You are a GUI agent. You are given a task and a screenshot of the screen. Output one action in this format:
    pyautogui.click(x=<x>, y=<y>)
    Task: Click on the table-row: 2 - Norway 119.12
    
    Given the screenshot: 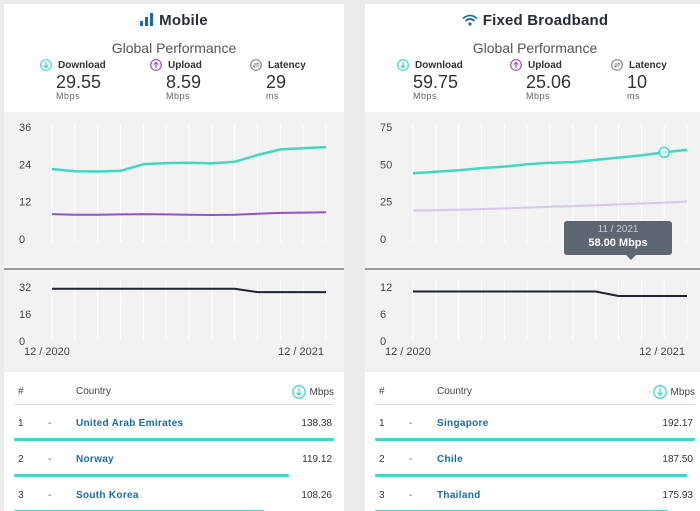 What is the action you would take?
    pyautogui.click(x=174, y=464)
    